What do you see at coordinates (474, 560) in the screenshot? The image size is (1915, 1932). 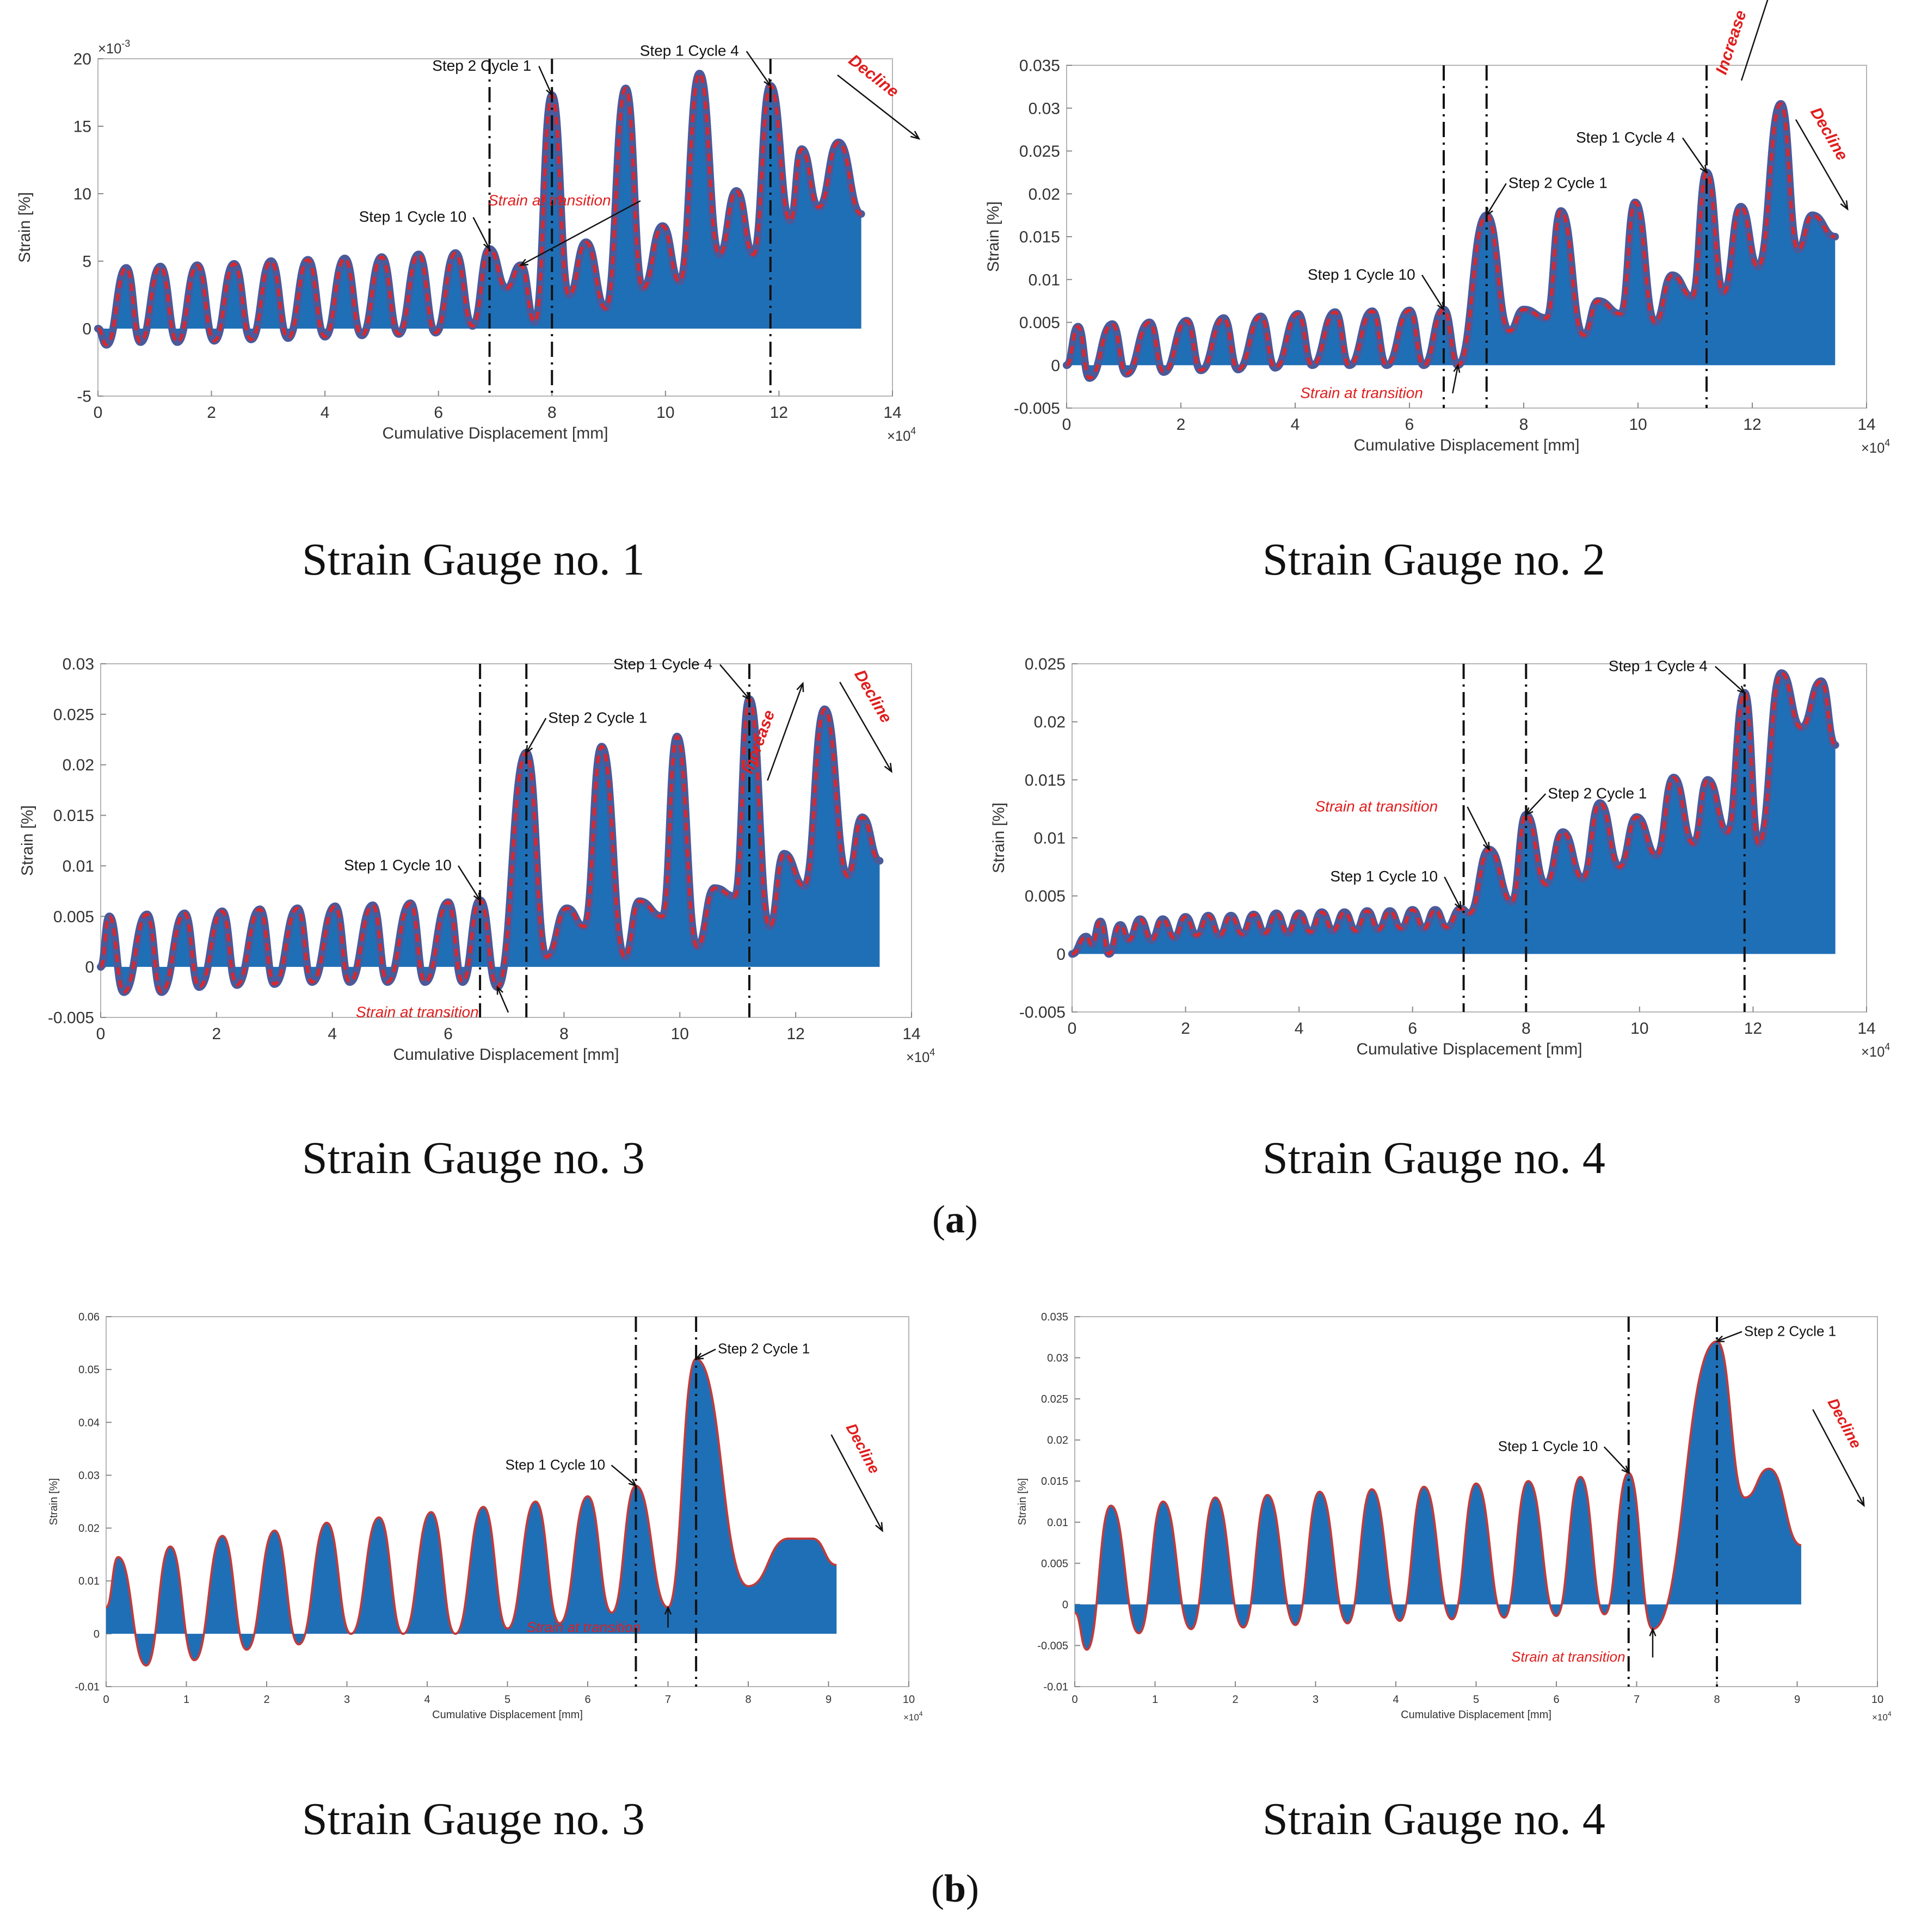 I see `chart-caption-a1: Strain Gauge no. 1` at bounding box center [474, 560].